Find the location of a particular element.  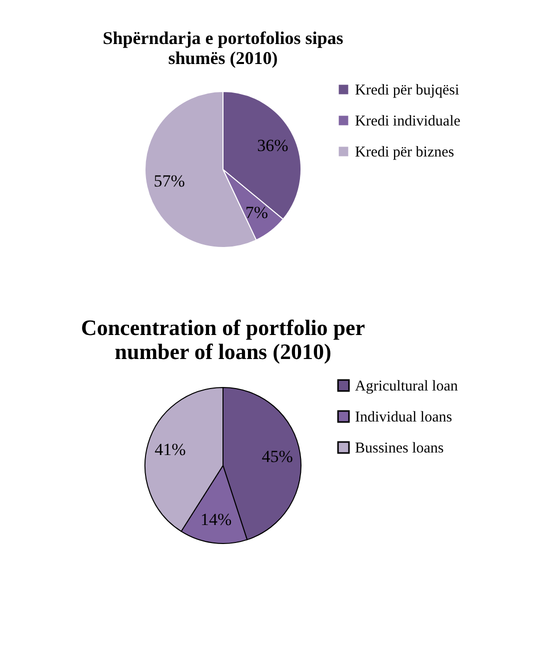

chart-title: Concentration of portfolio per number of loans (2010) is located at coordinates (223, 339).